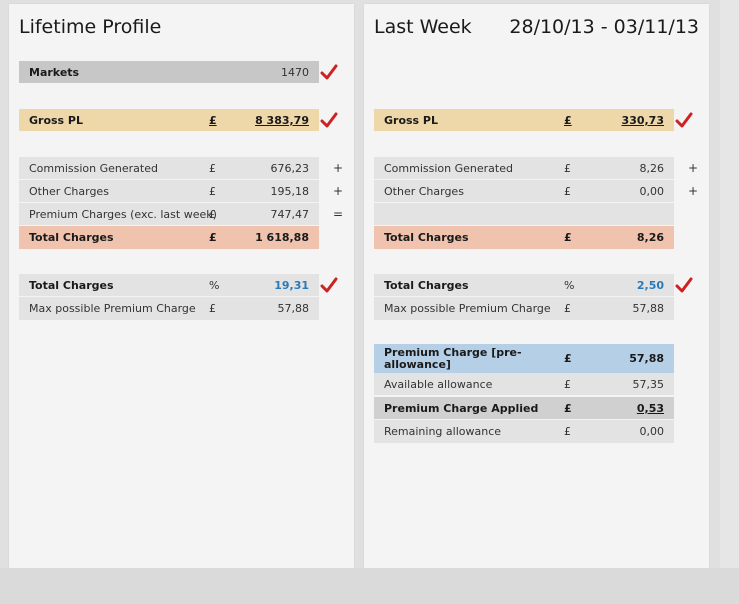  I want to click on equals-operator: =, so click(338, 214).